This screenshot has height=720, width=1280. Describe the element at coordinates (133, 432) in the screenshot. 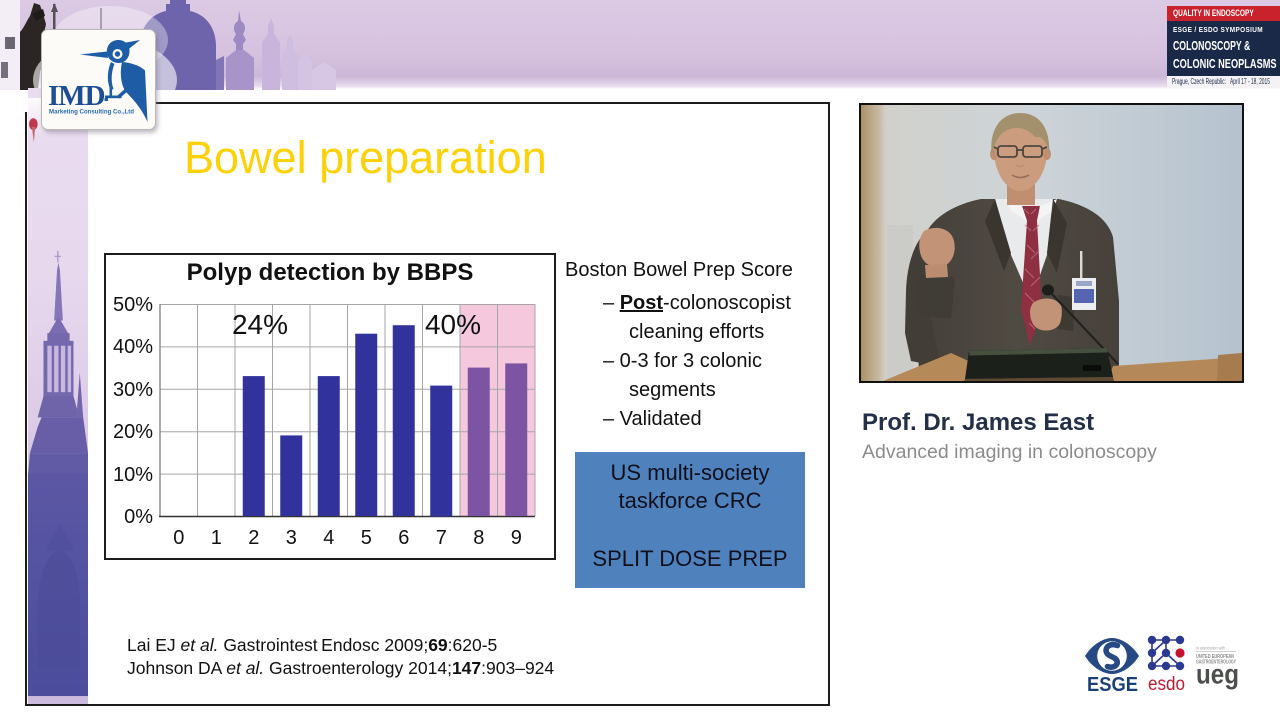

I see `svg-text: 20%` at that location.